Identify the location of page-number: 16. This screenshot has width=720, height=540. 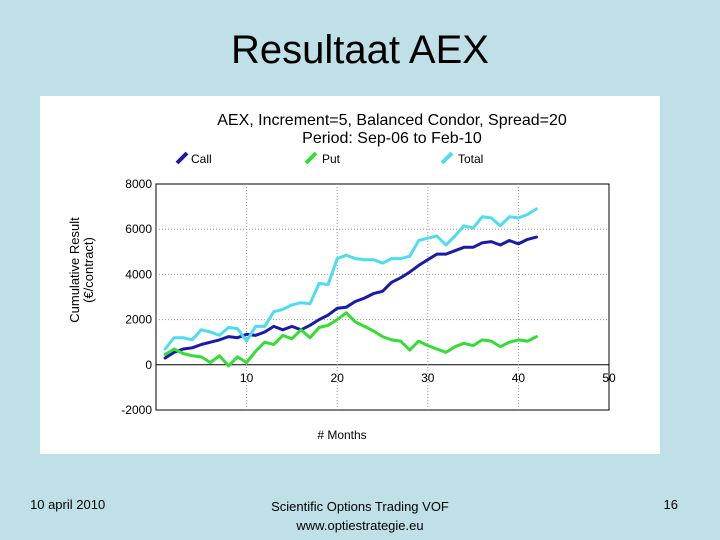
(670, 504).